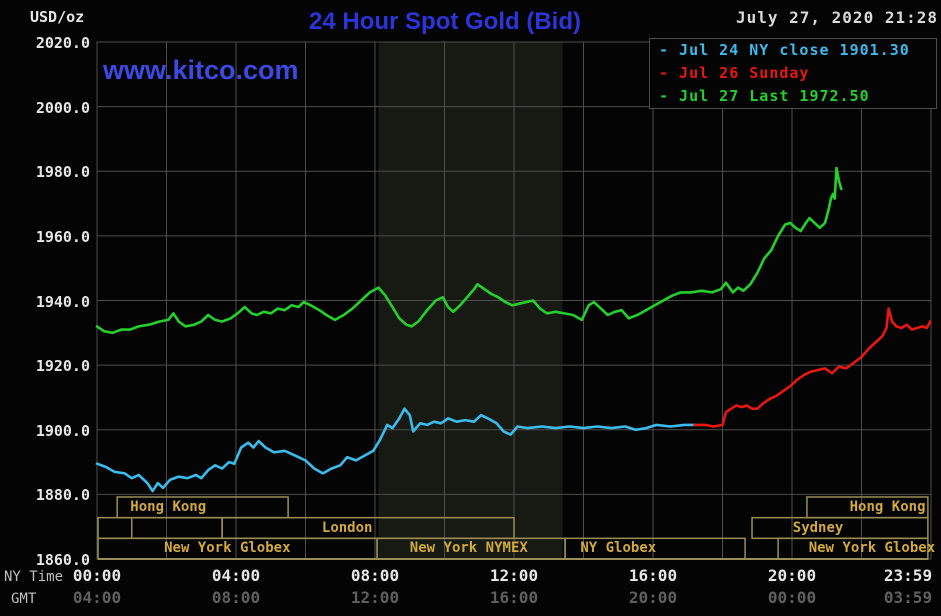 Image resolution: width=941 pixels, height=616 pixels. What do you see at coordinates (347, 527) in the screenshot?
I see `session-label: London` at bounding box center [347, 527].